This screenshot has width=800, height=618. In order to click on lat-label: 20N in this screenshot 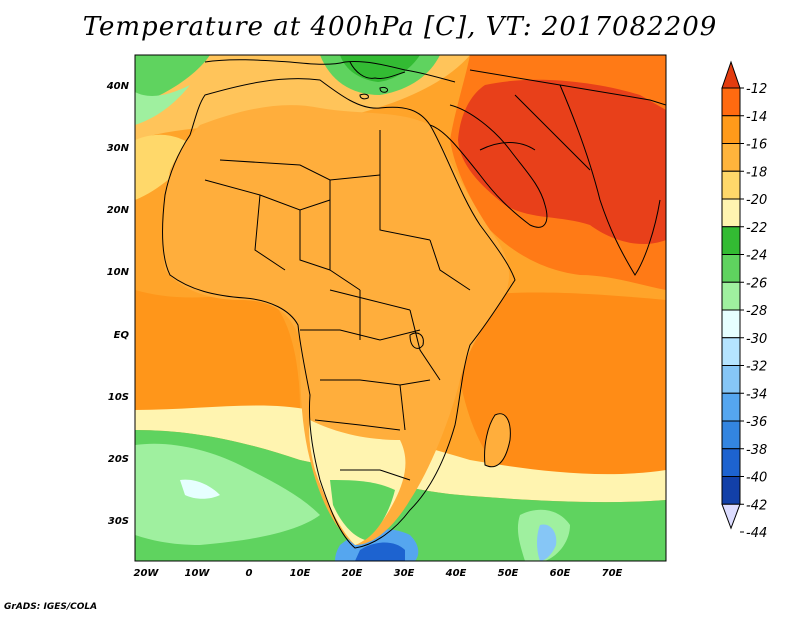, I will do `click(118, 210)`.